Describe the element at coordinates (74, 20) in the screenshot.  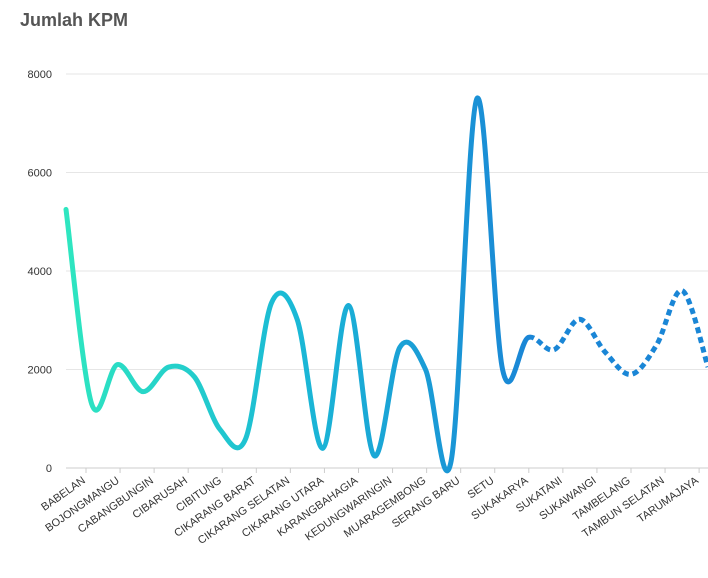
I see `chart-title: Jumlah KPM` at that location.